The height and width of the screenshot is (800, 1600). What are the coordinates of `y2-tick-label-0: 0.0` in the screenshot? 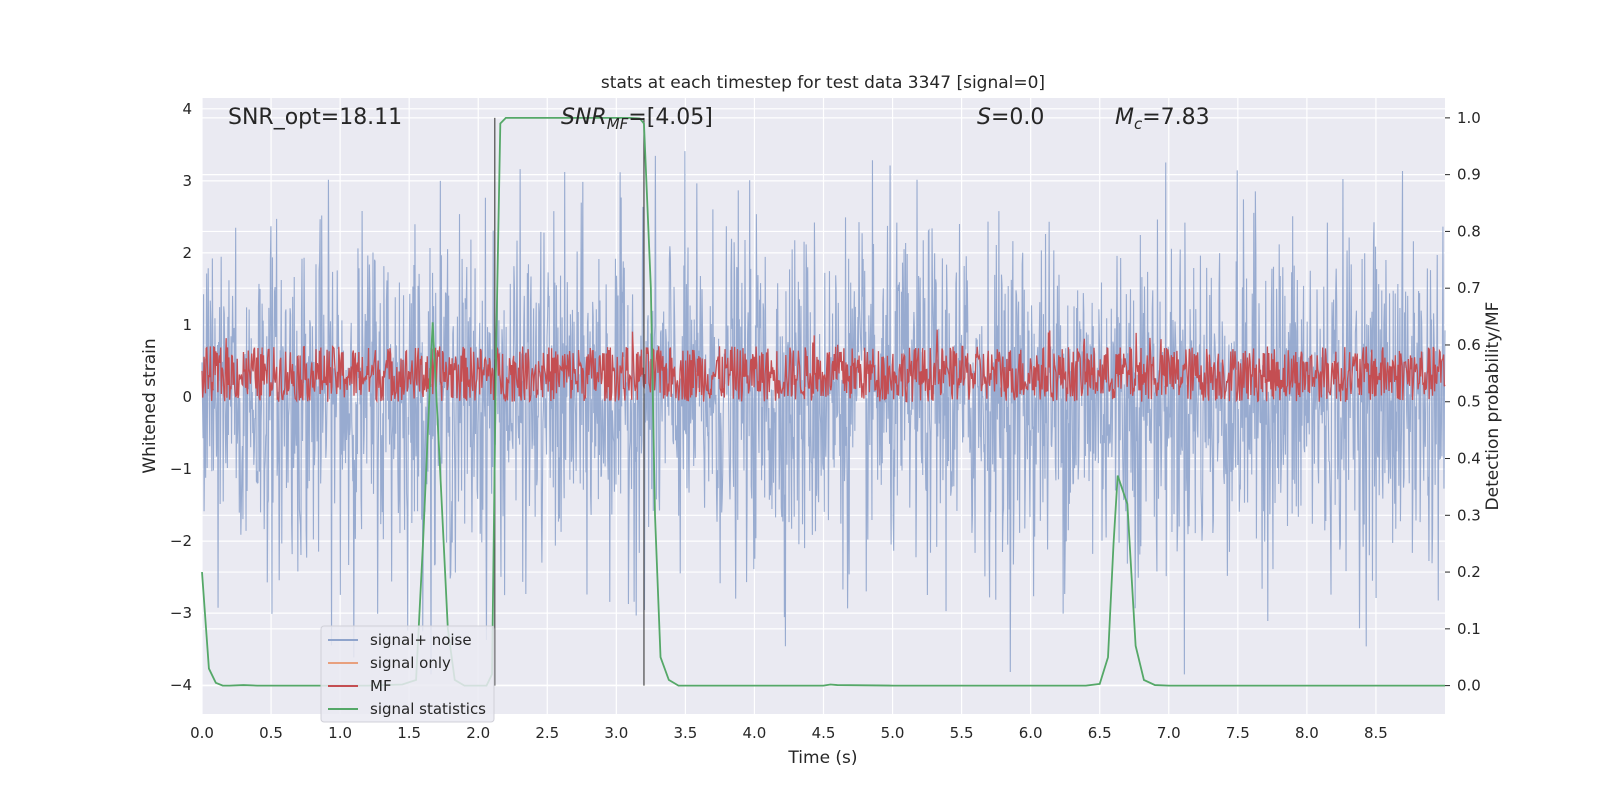 It's located at (1469, 686).